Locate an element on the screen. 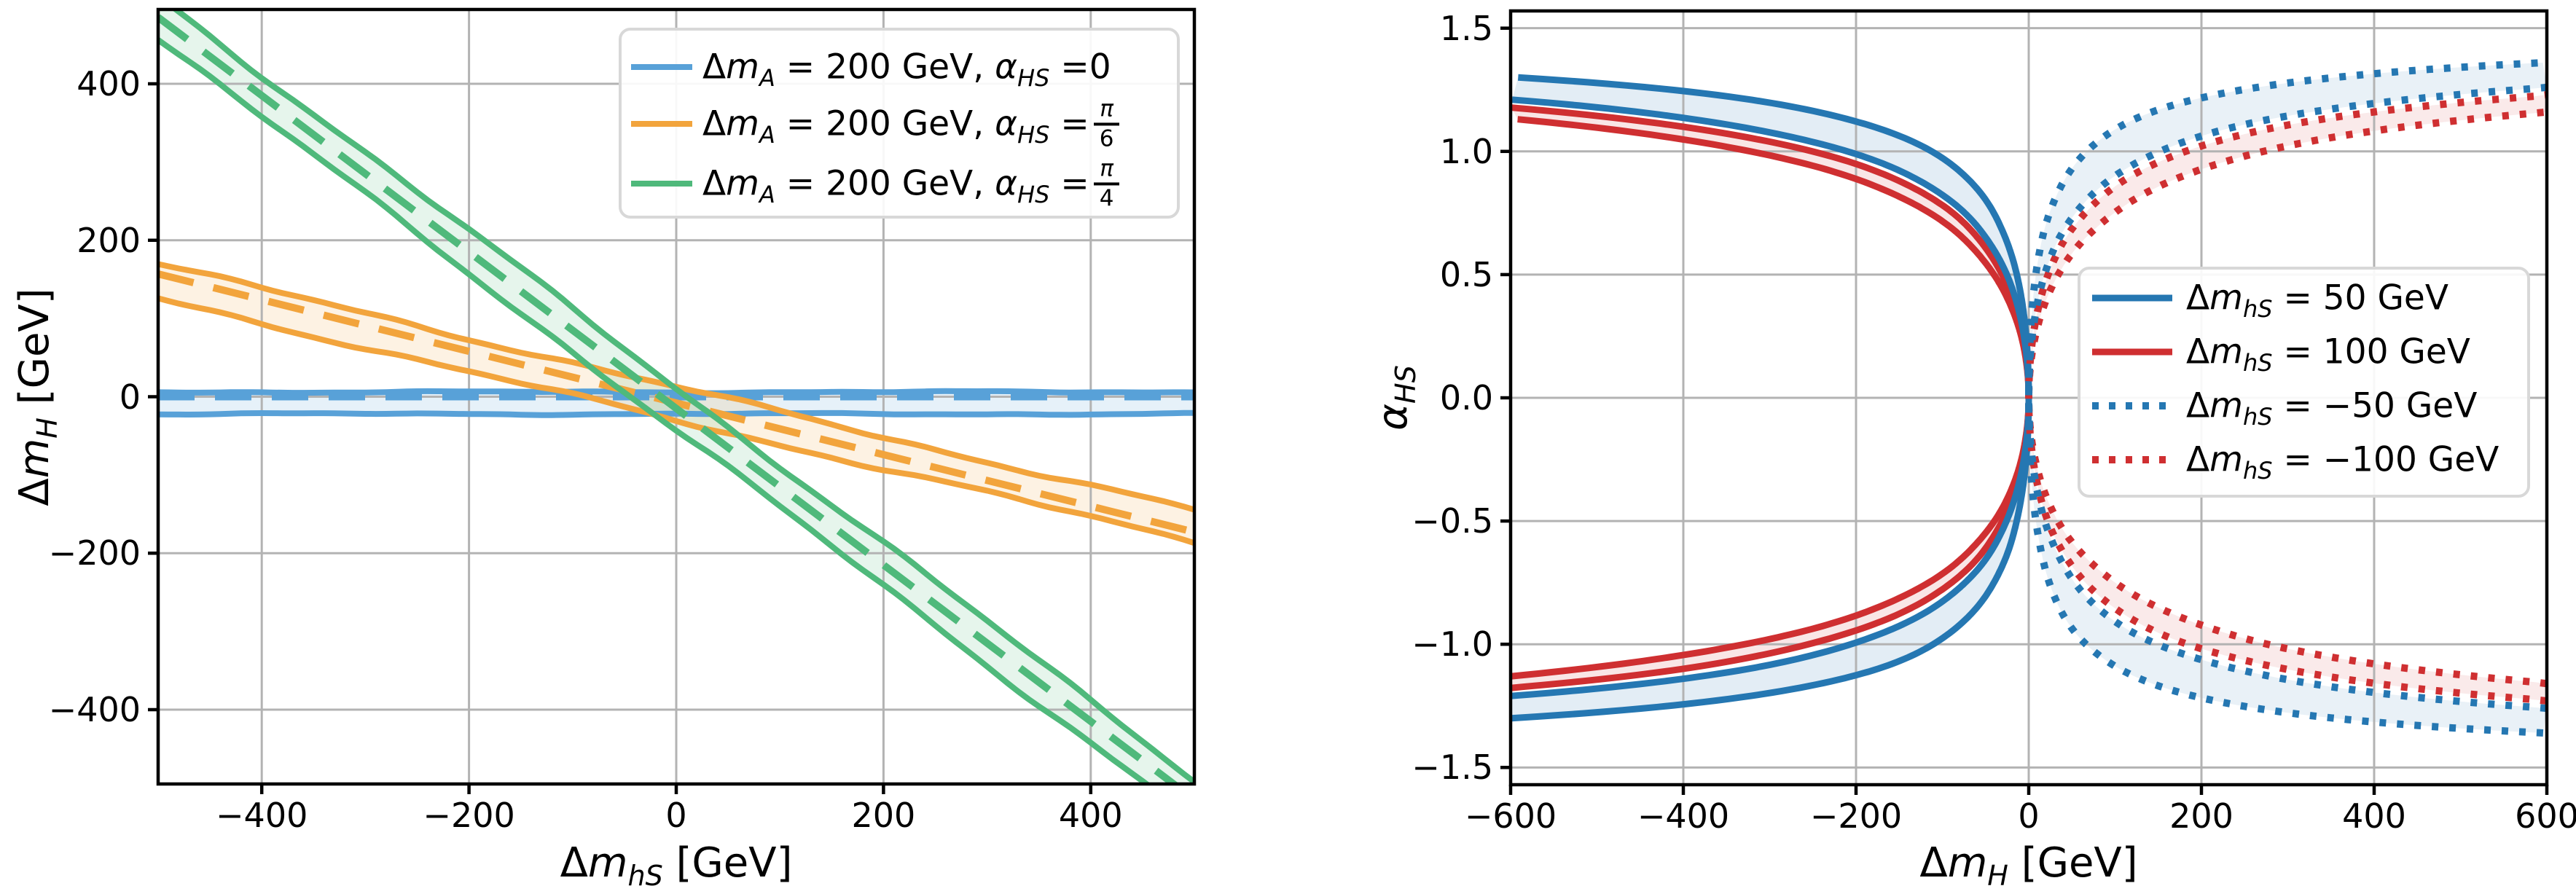  curve-3-inner is located at coordinates (2286, 398).